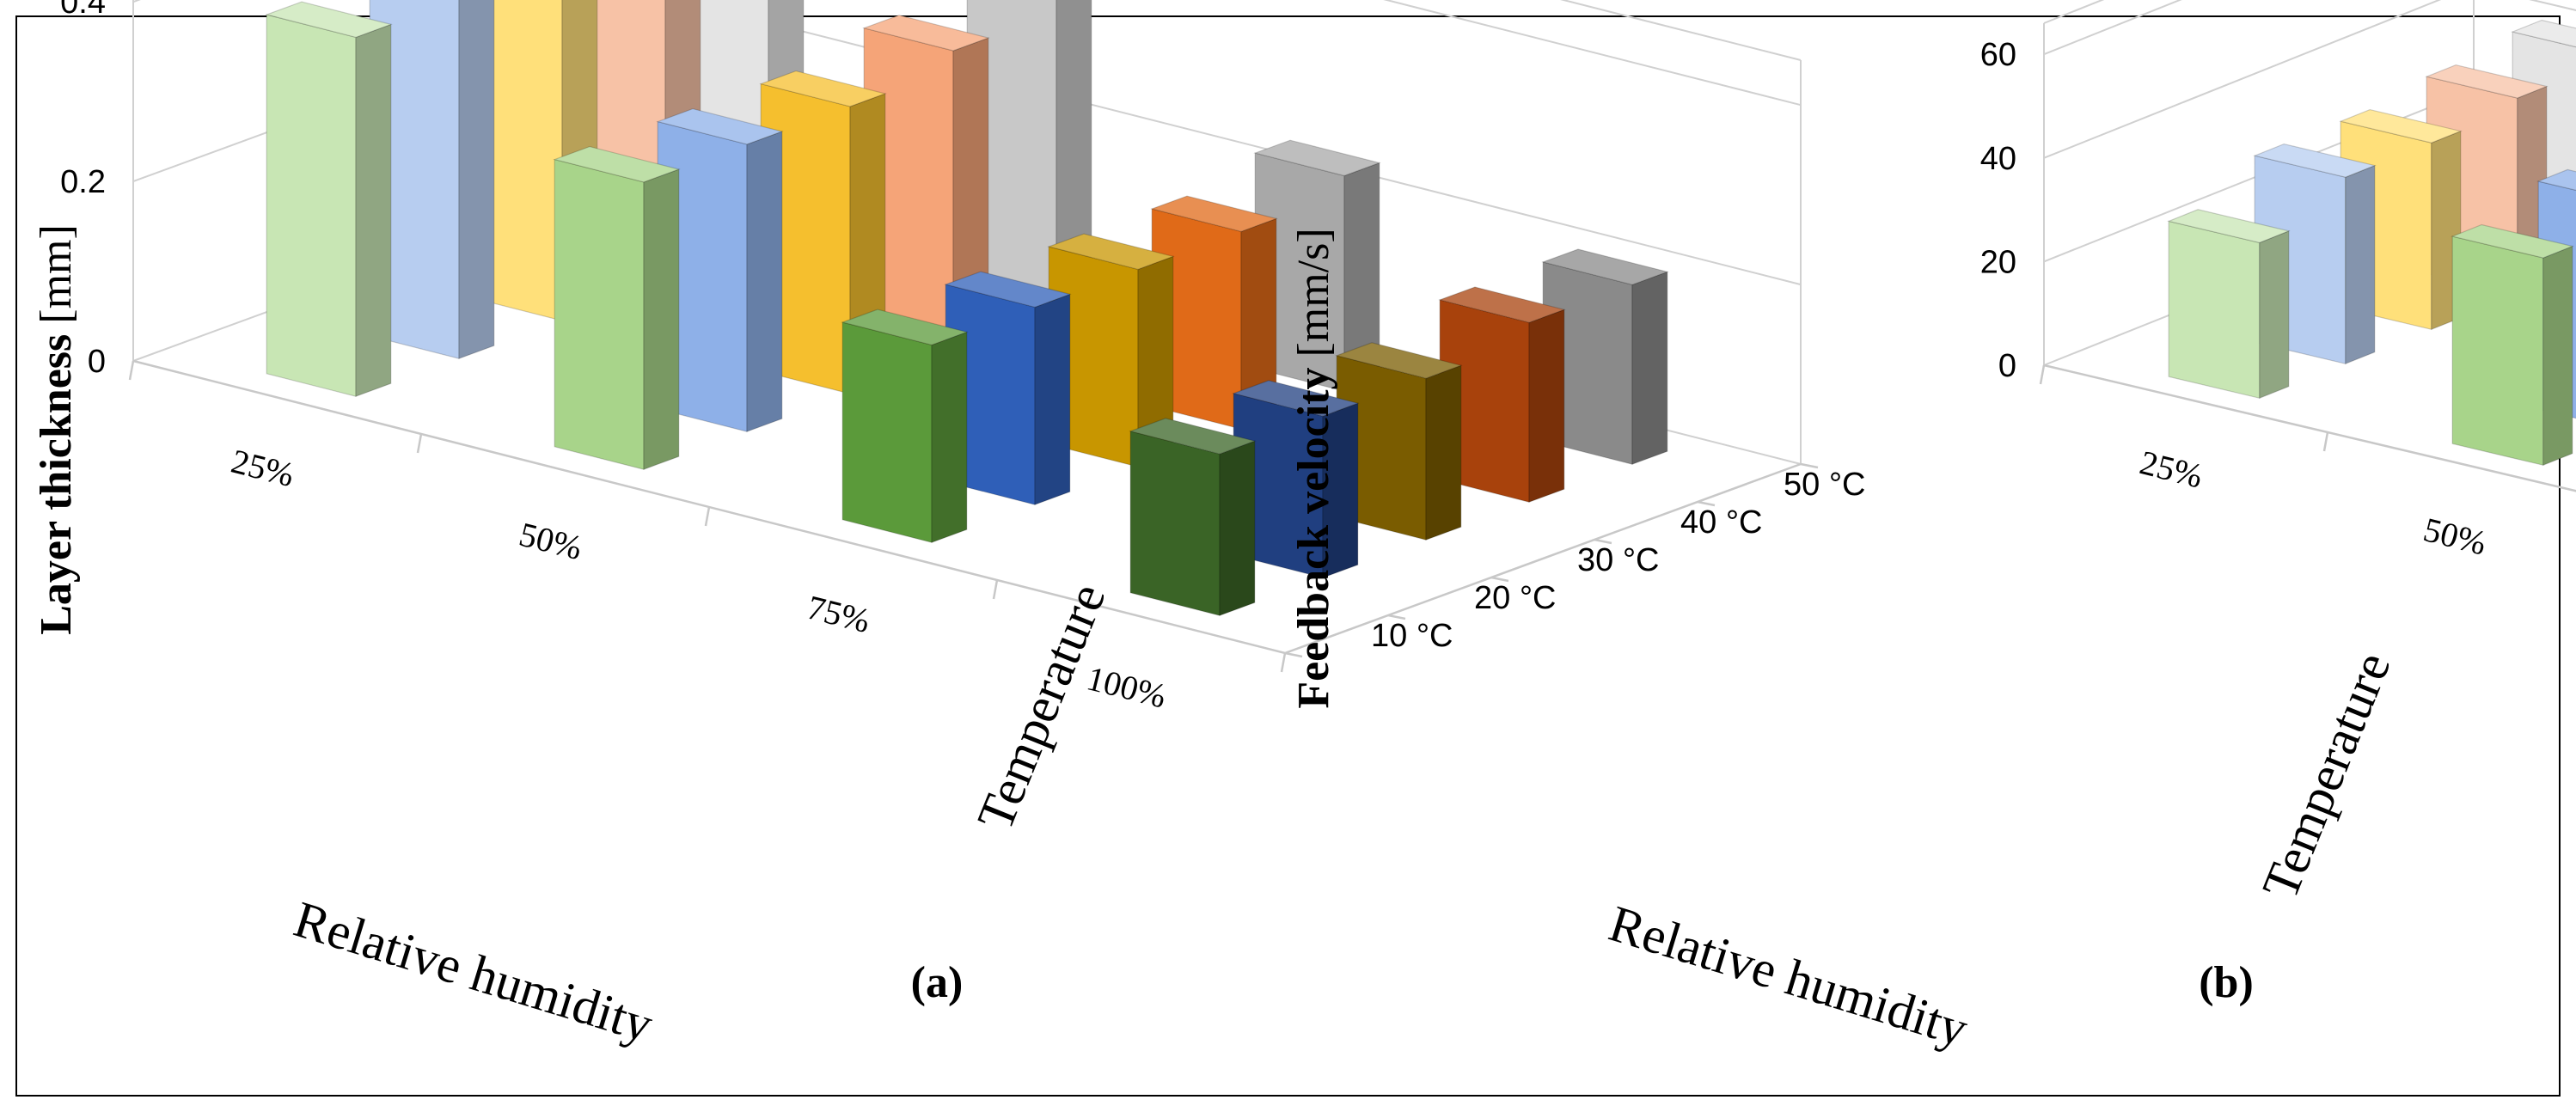  I want to click on panel-b-ylabel-bold: Feedback velocity, so click(1313, 539).